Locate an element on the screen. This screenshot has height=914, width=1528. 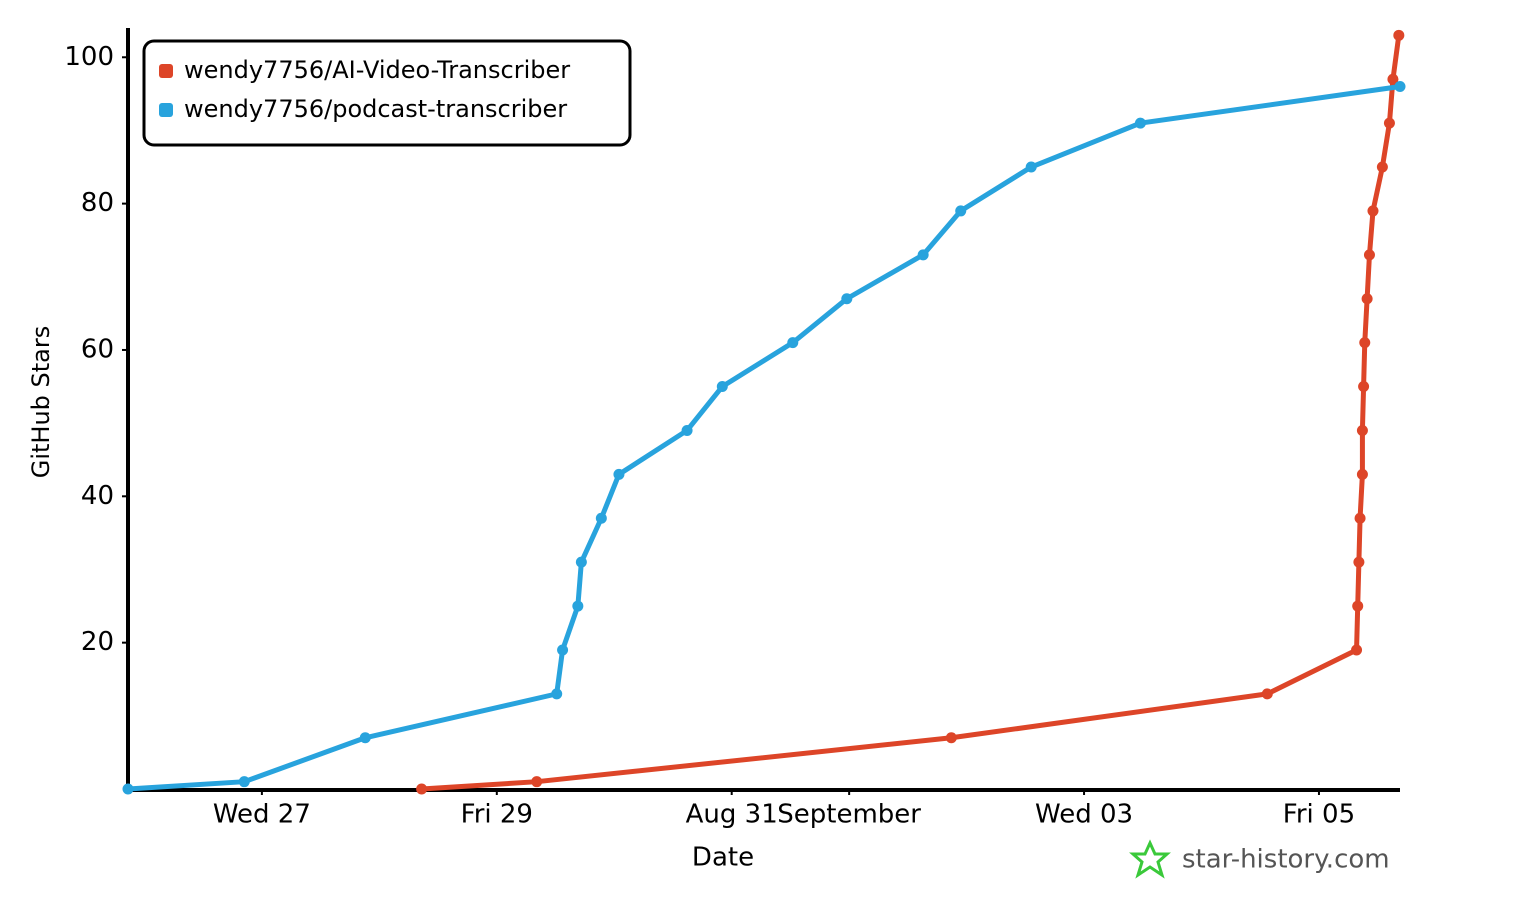
y-tick-label: 60 is located at coordinates (97, 349).